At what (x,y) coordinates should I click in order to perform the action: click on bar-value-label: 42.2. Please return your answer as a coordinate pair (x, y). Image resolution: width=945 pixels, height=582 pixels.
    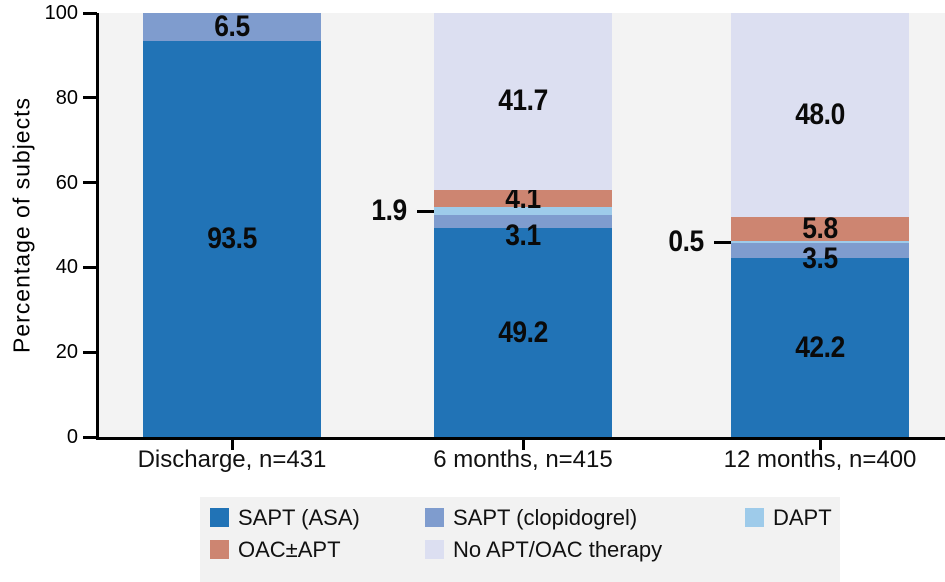
    Looking at the image, I should click on (820, 347).